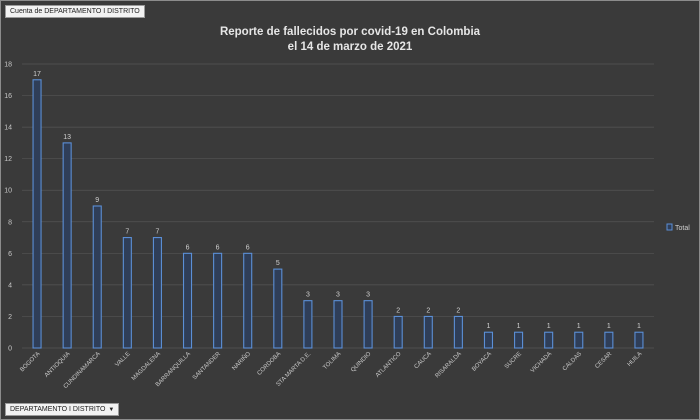 This screenshot has width=700, height=420. Describe the element at coordinates (278, 263) in the screenshot. I see `data-label: 5` at that location.